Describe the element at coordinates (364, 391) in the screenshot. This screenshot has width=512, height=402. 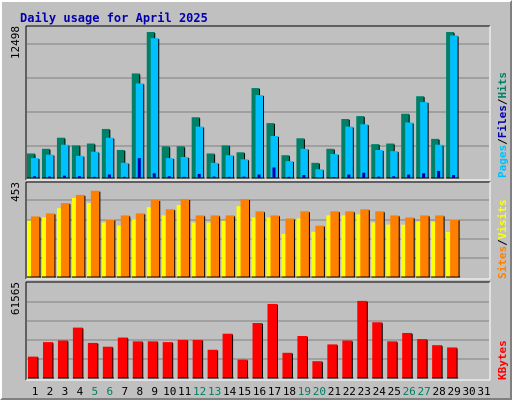
I see `day-label-23: 23` at that location.